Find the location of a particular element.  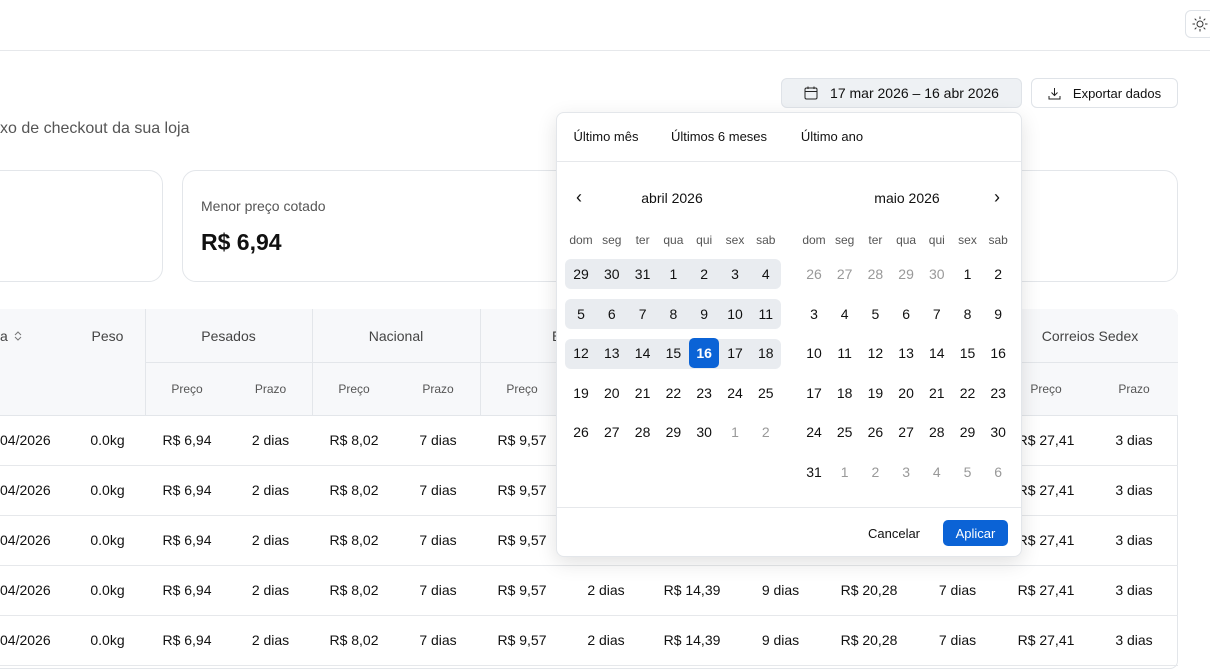

date-range-button: 17 mar 2026 – 16 abr 2026 is located at coordinates (901, 93).